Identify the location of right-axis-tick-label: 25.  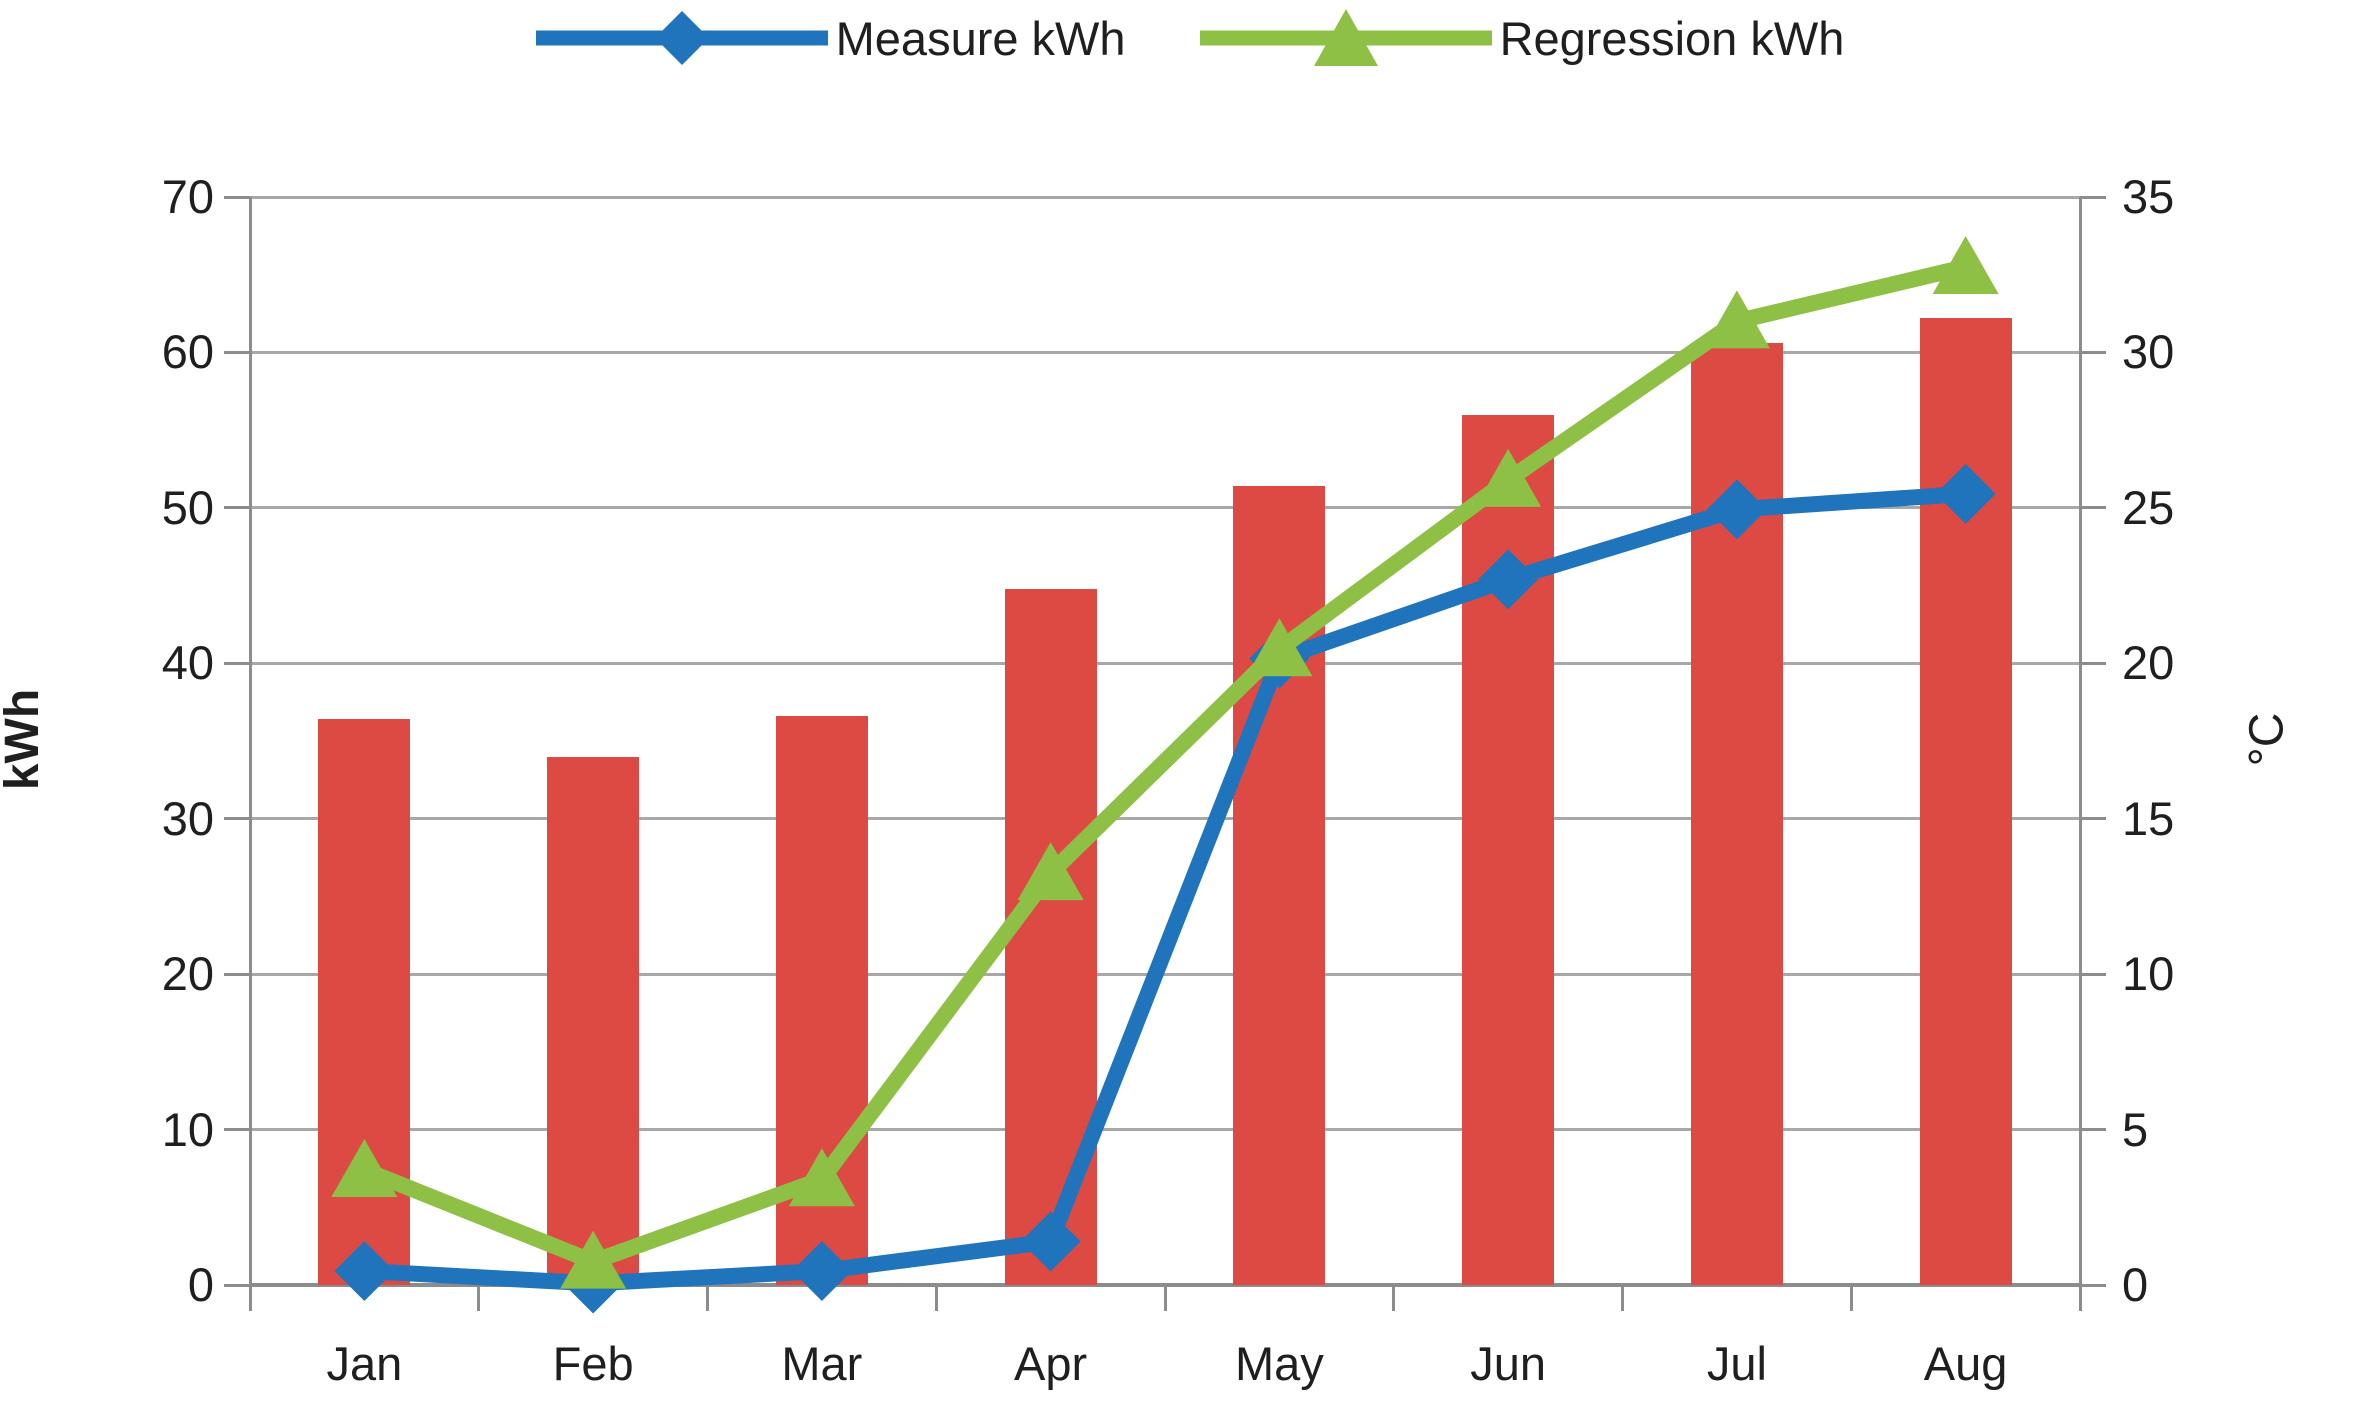
(2148, 507).